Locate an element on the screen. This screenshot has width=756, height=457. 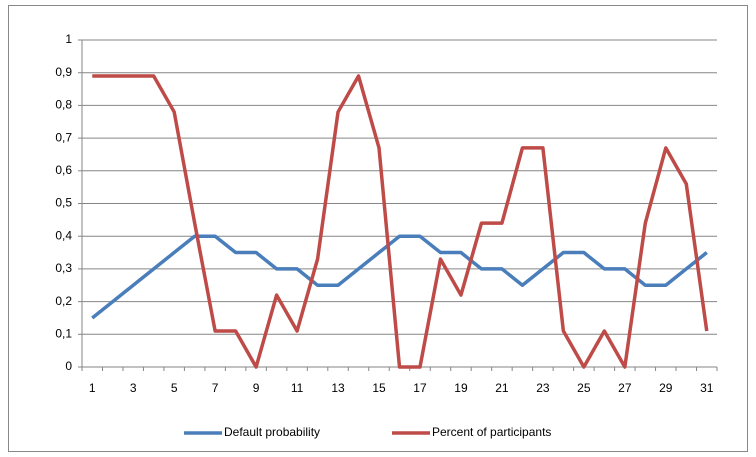
legend-label: Percent of participants is located at coordinates (491, 432).